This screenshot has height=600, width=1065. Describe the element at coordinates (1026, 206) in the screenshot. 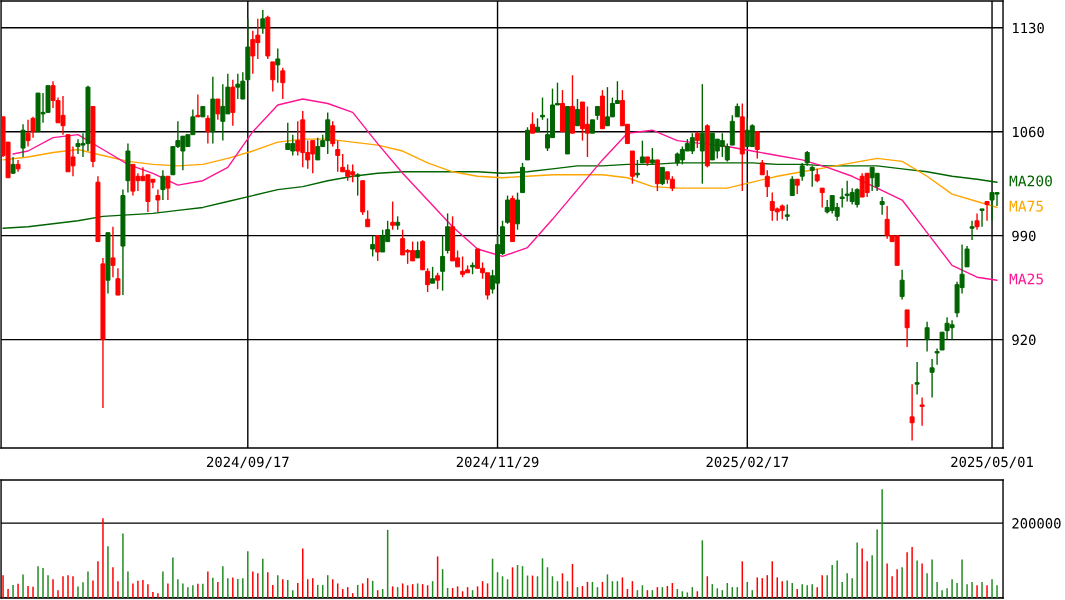

I see `series-label: MA75` at that location.